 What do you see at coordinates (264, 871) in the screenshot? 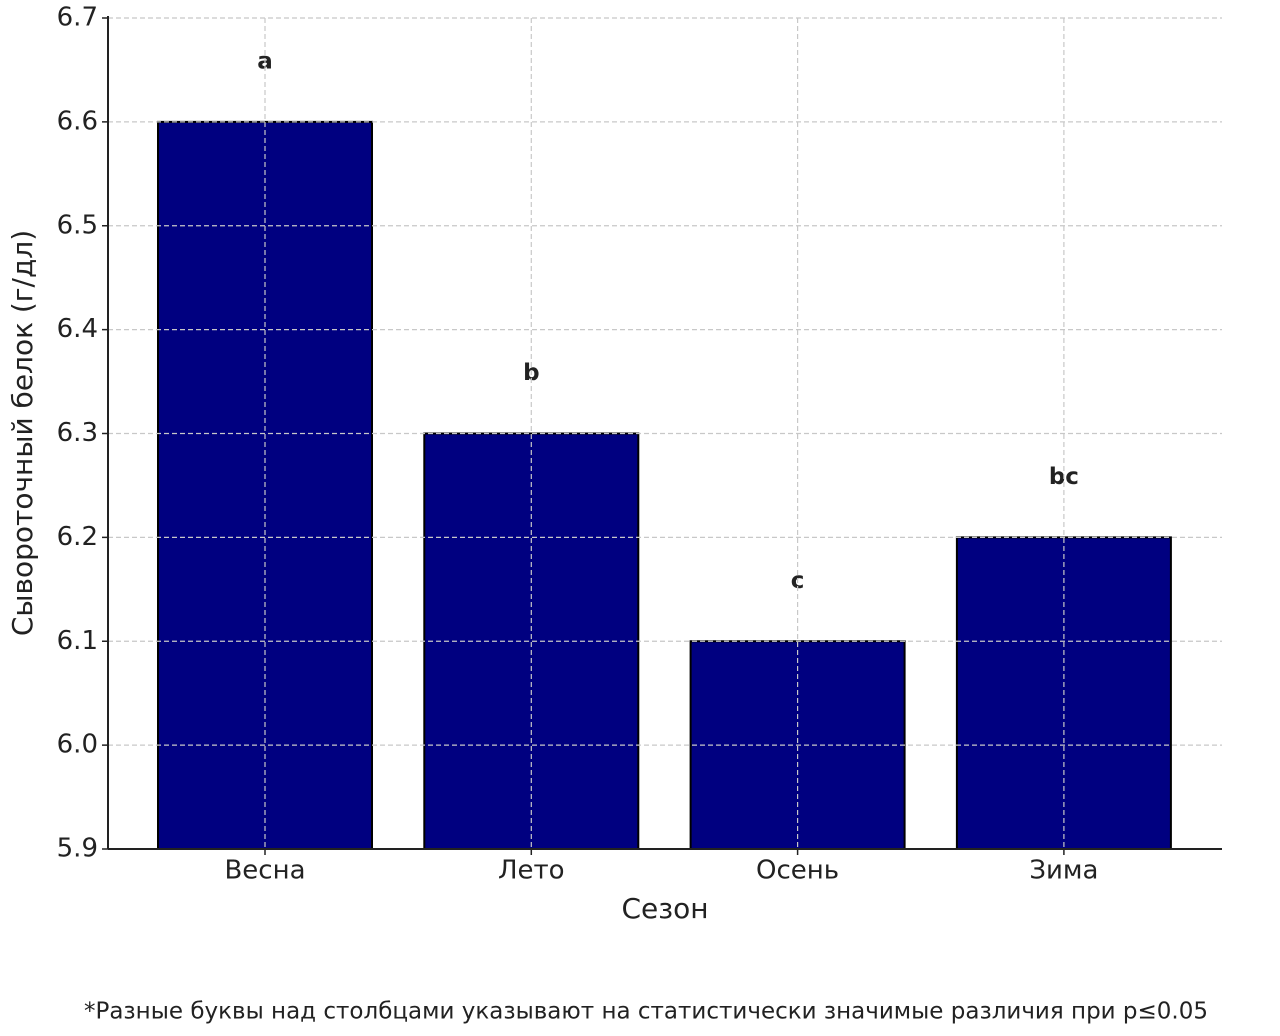
I see `x-tick-label: Весна` at bounding box center [264, 871].